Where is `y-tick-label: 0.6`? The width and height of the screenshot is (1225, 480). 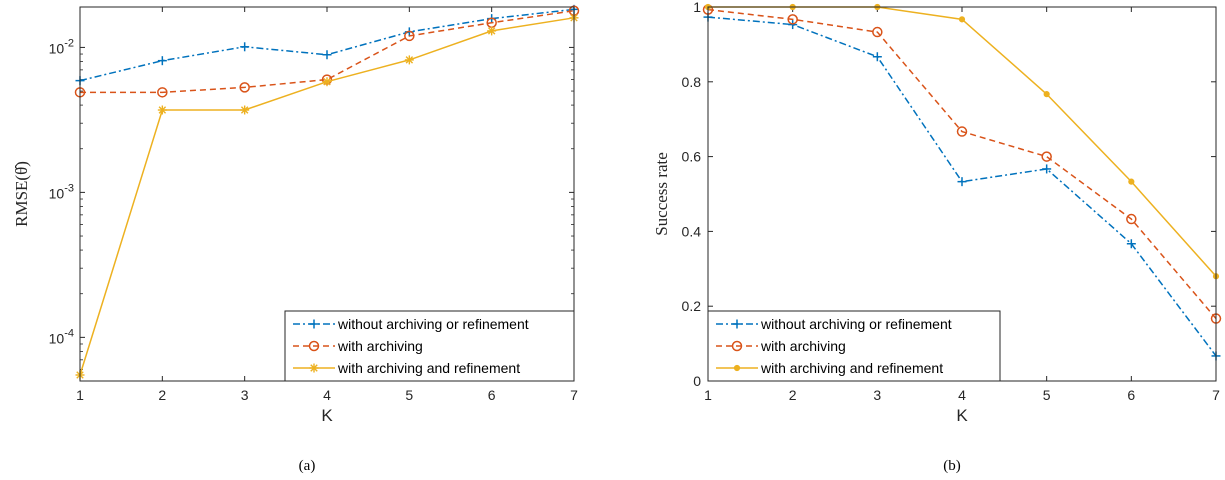
y-tick-label: 0.6 is located at coordinates (692, 157).